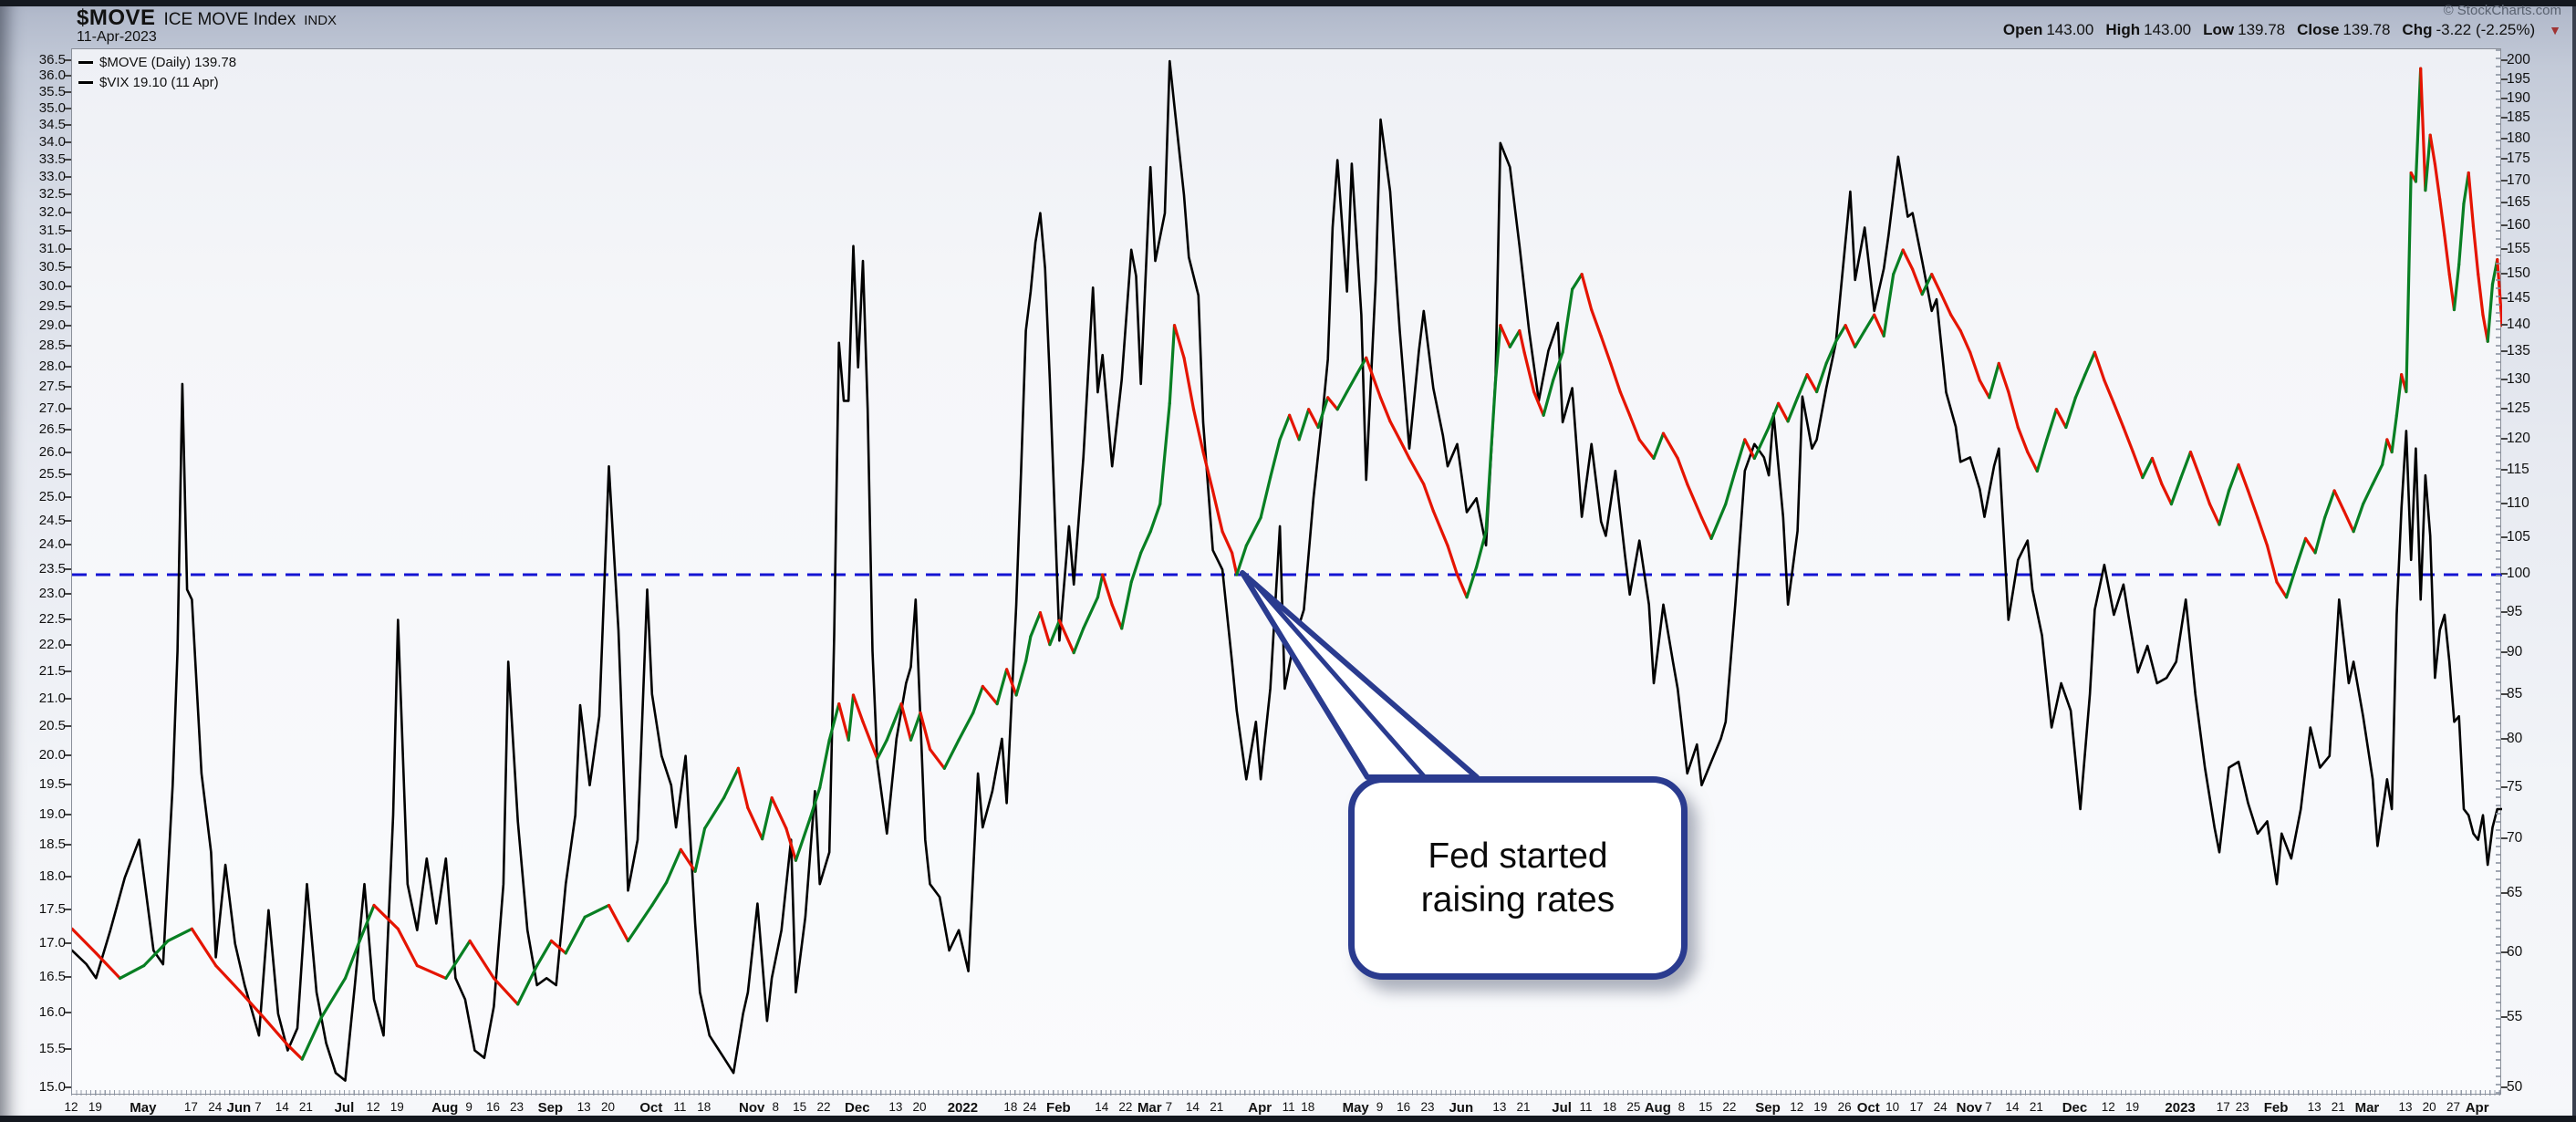 The height and width of the screenshot is (1122, 2576). Describe the element at coordinates (2075, 1108) in the screenshot. I see `x-axis-month-label: Dec` at that location.